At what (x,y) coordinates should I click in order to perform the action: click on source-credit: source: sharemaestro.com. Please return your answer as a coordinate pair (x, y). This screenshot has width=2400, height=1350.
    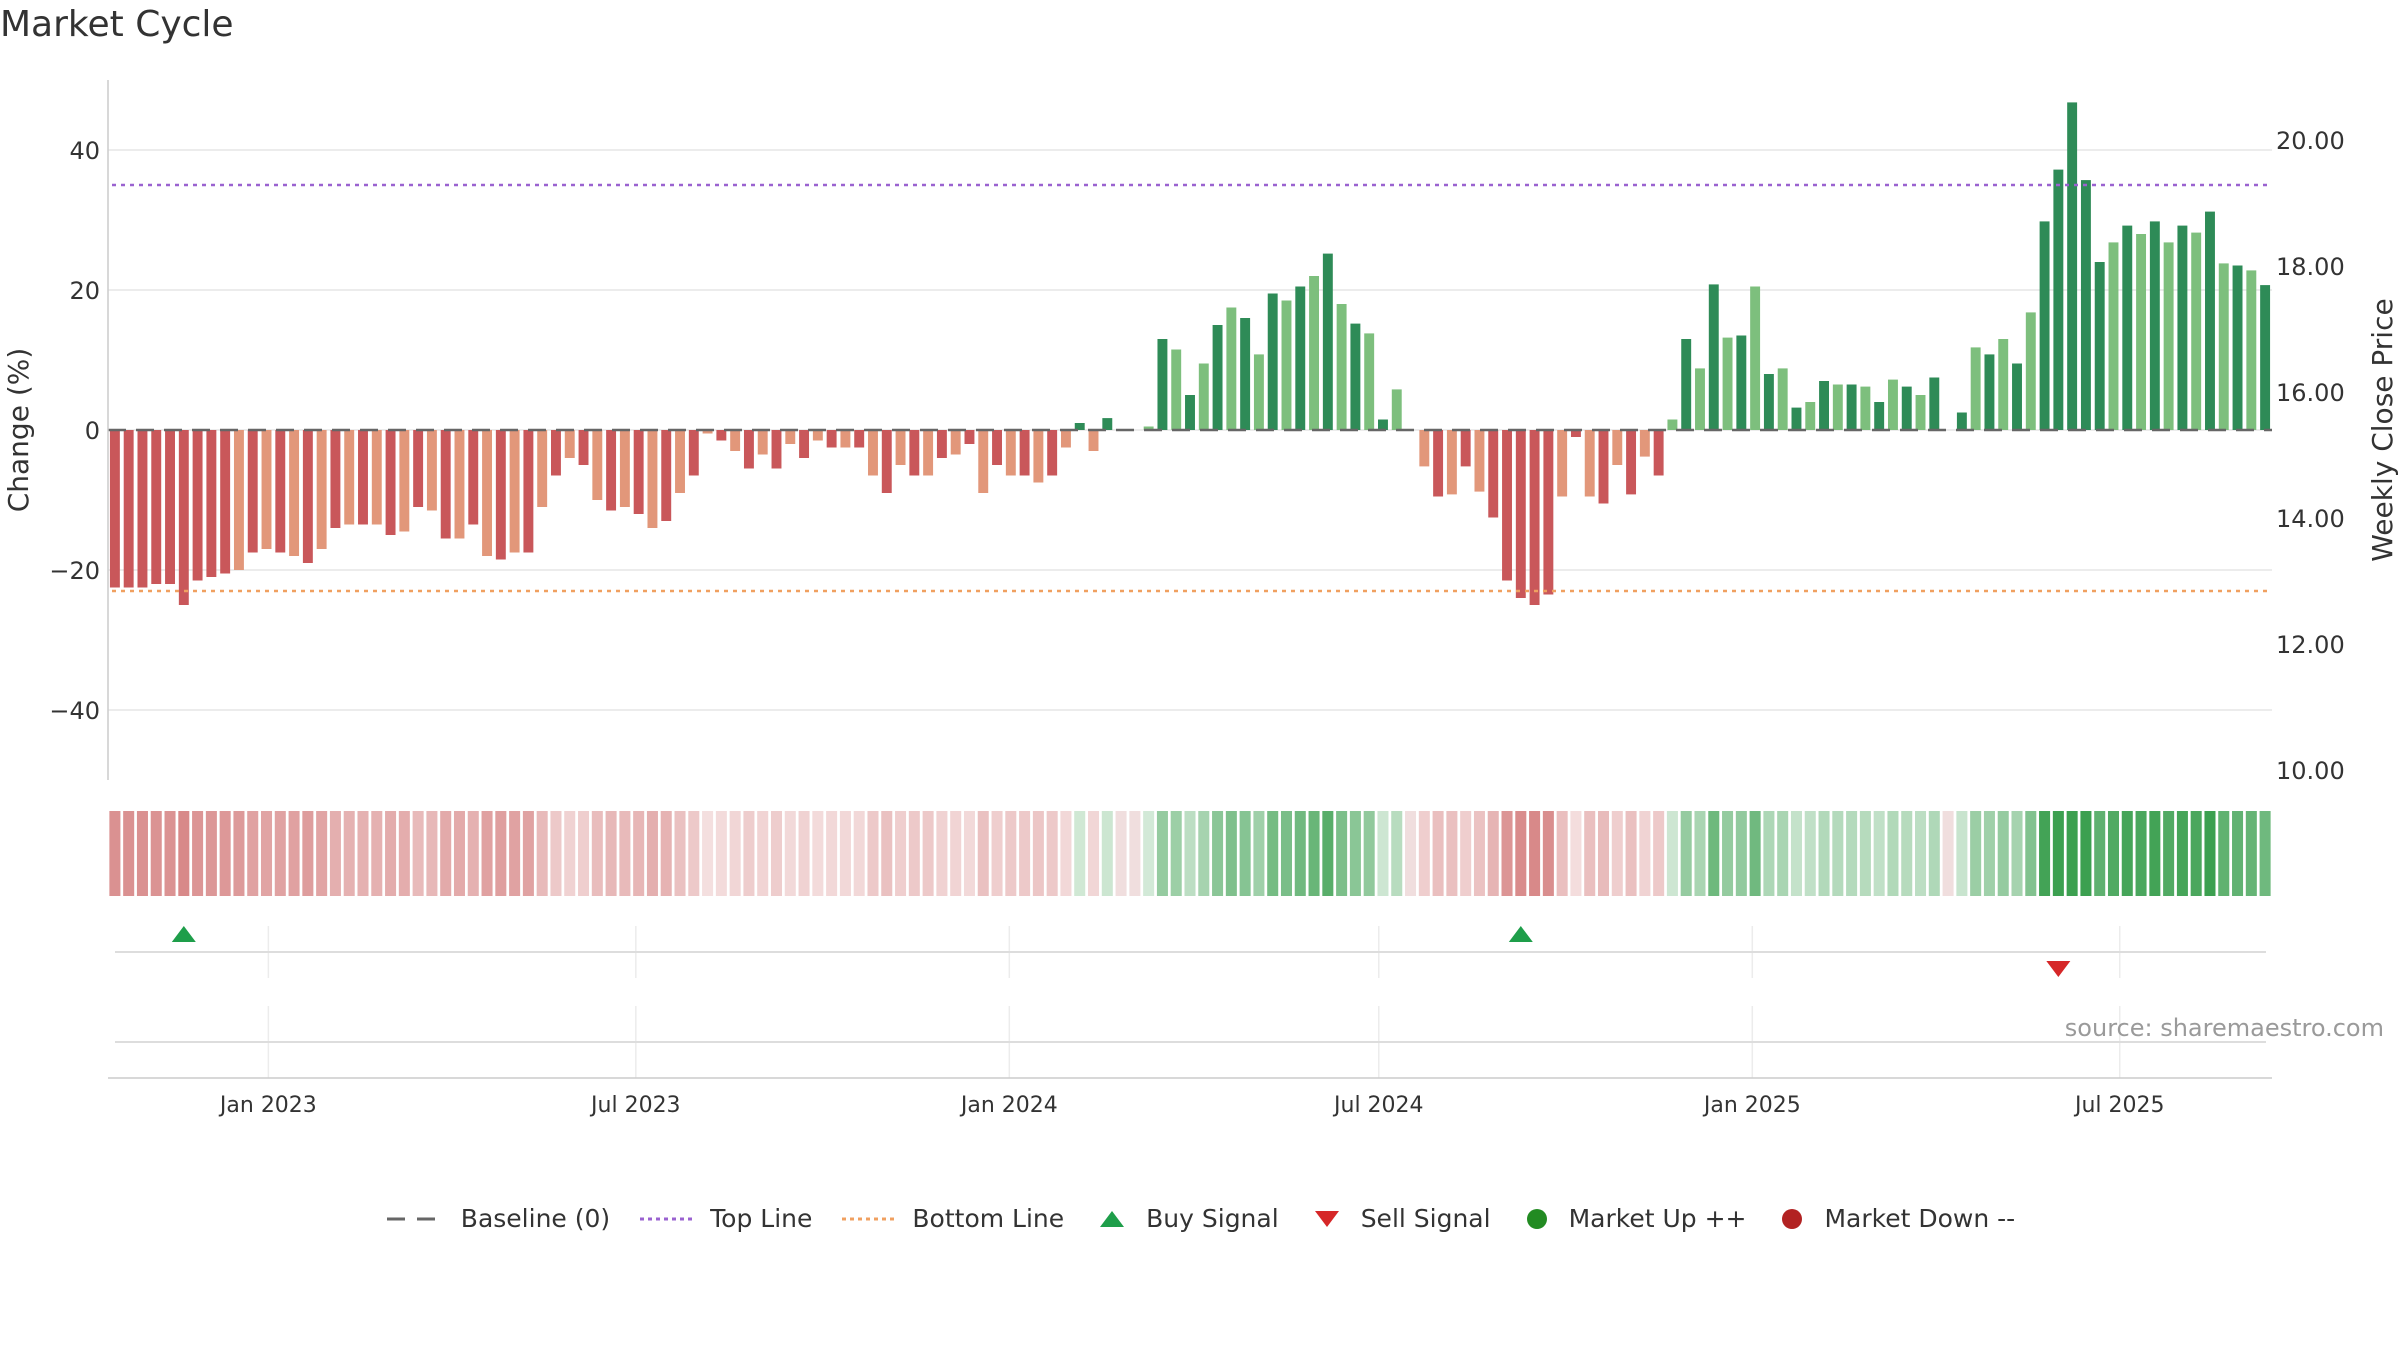
    Looking at the image, I should click on (2224, 1028).